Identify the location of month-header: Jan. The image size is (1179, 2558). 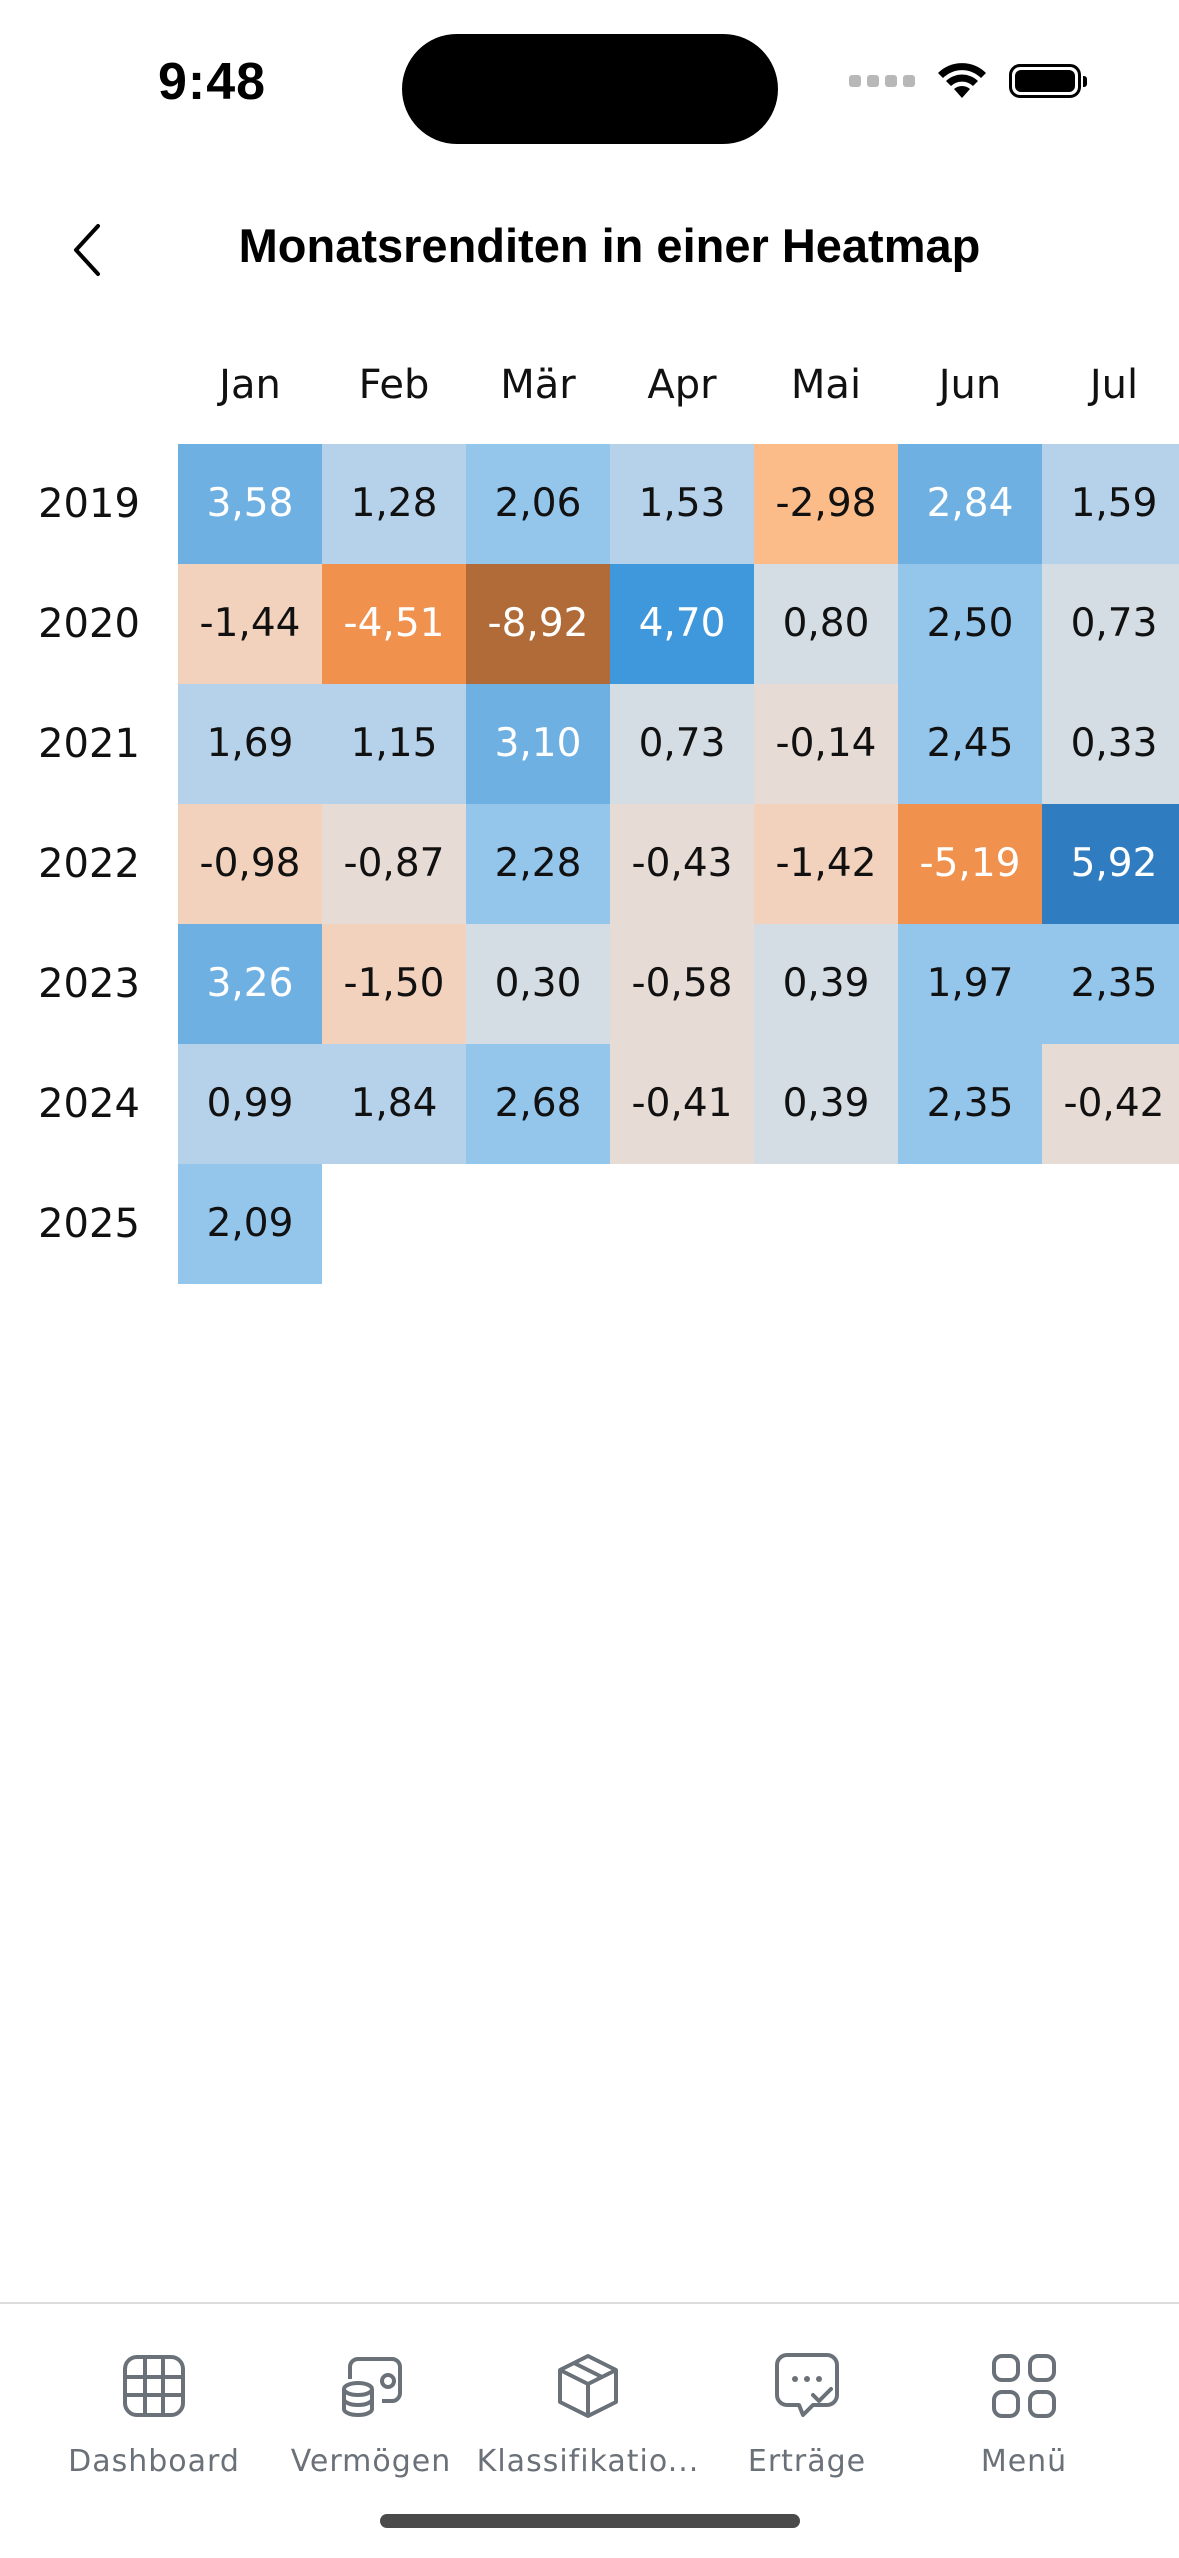
(250, 385).